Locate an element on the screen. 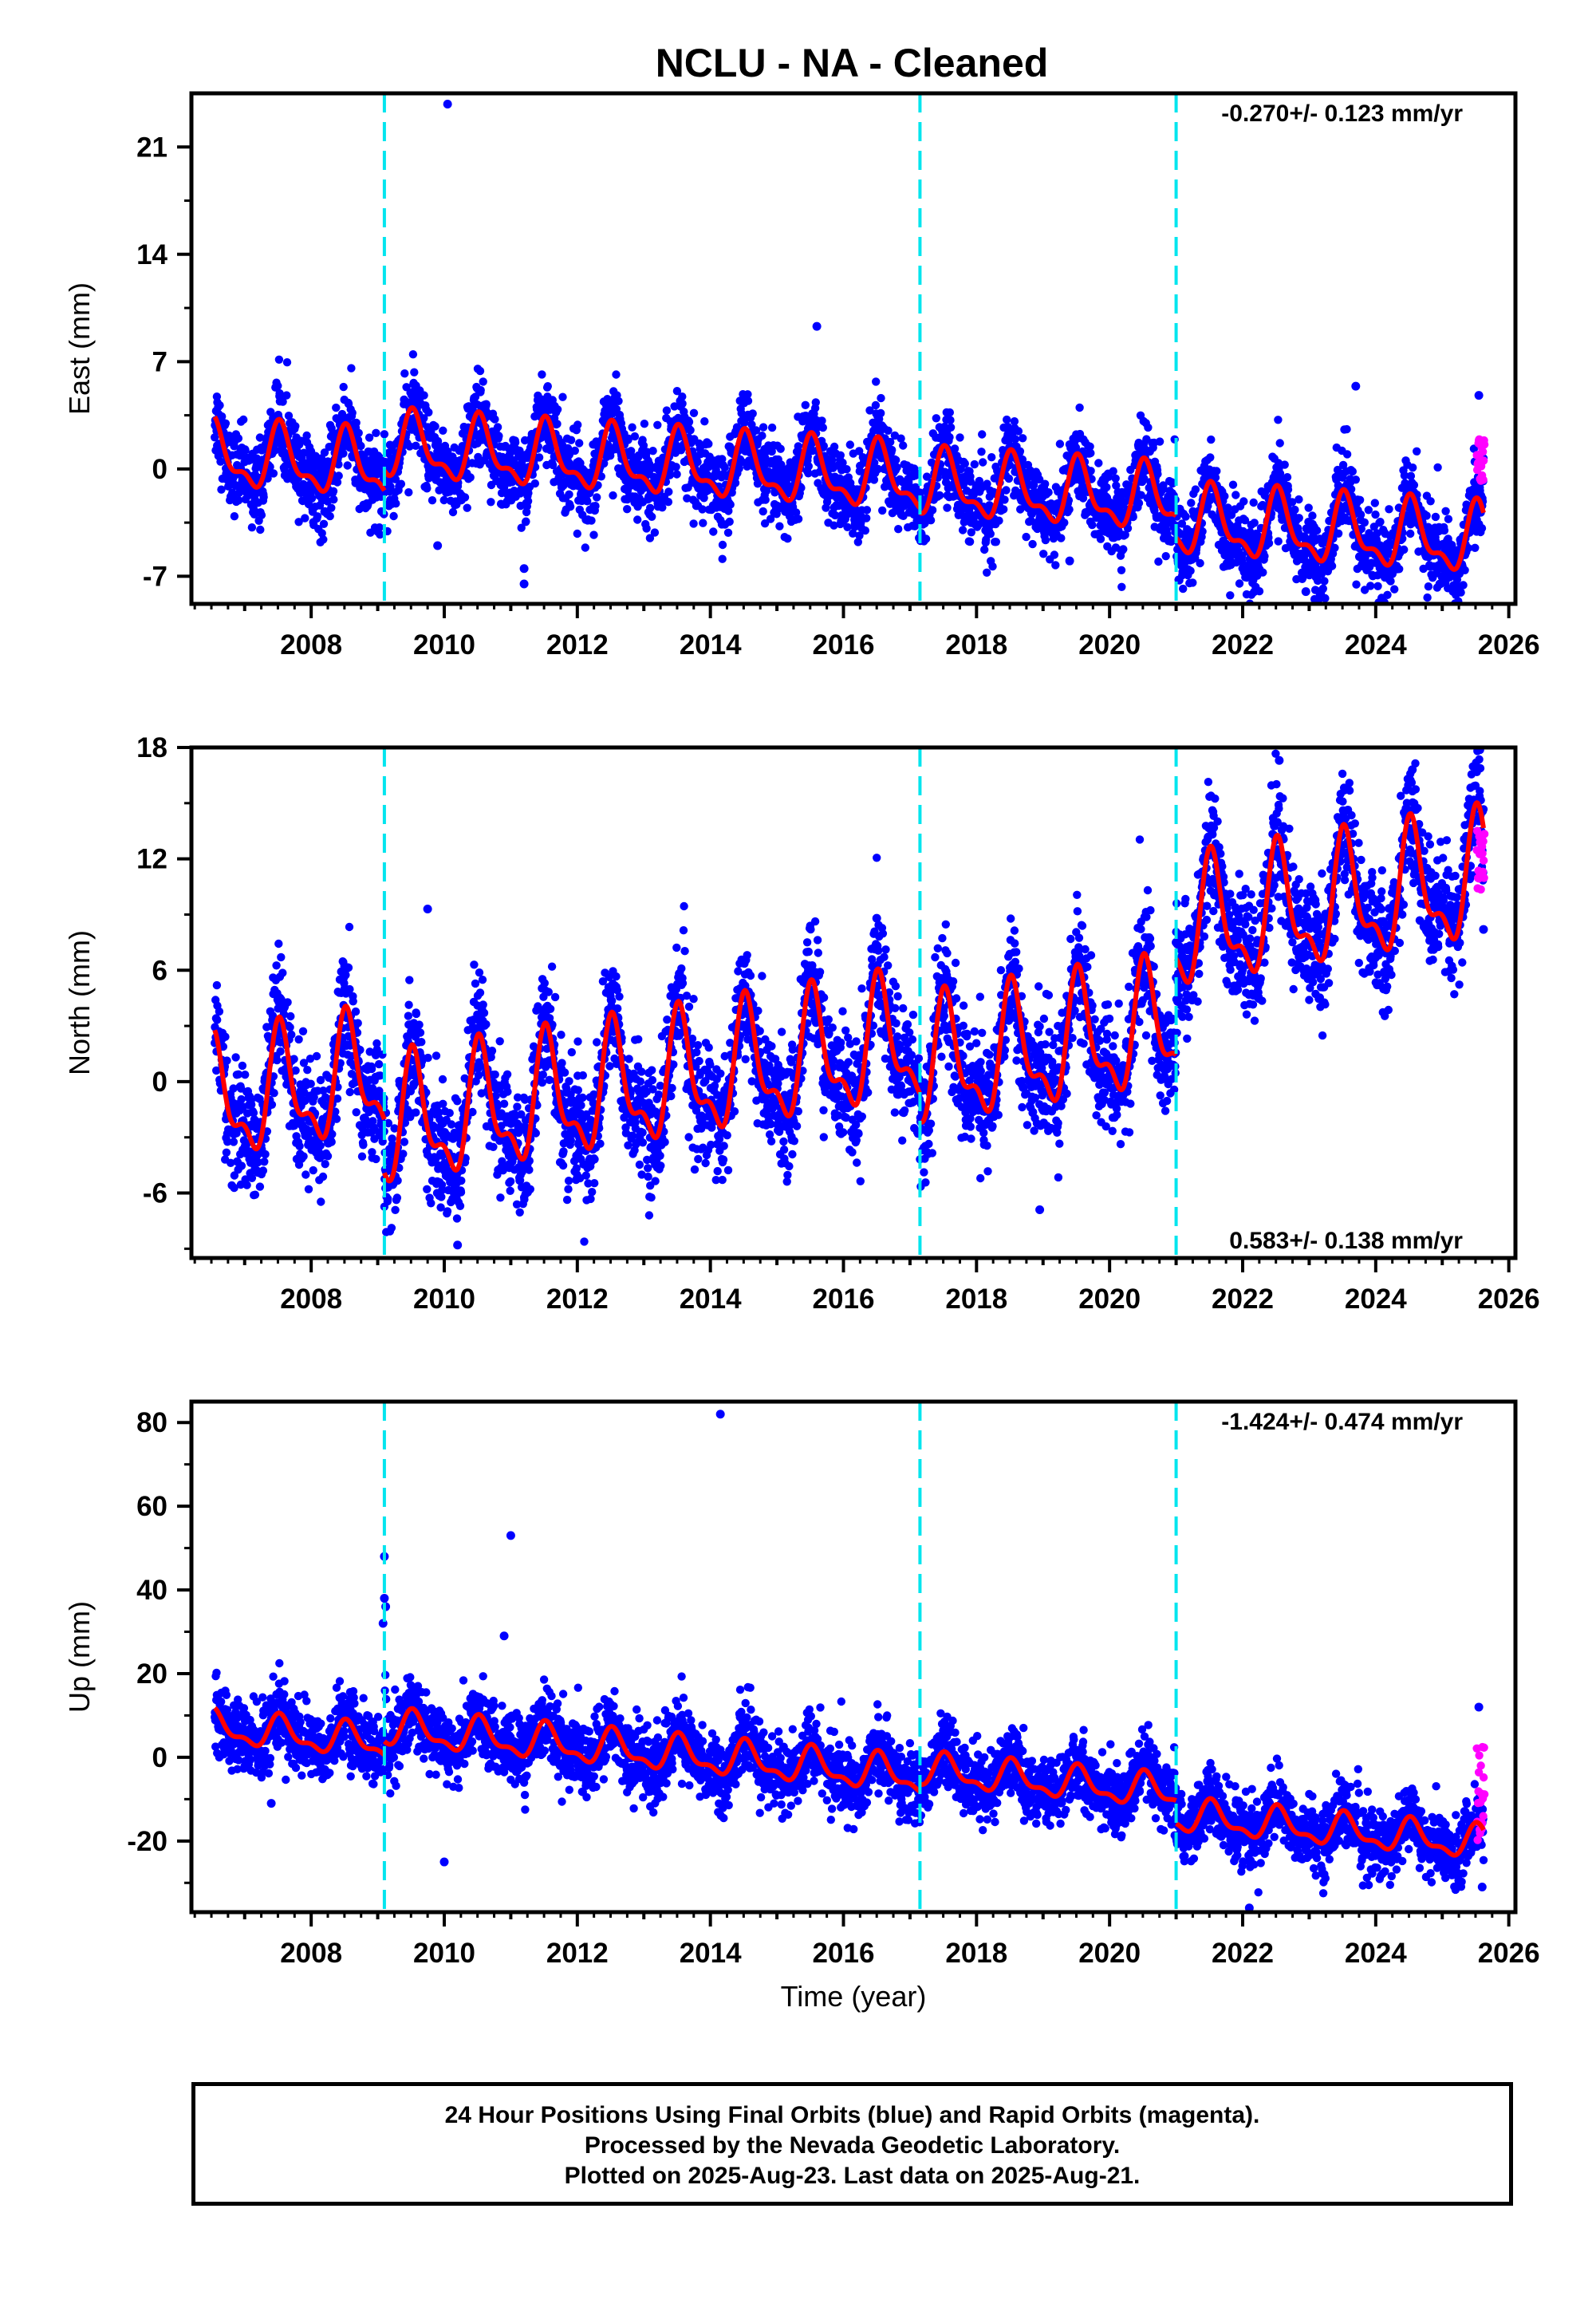 Image resolution: width=1596 pixels, height=2315 pixels. y-tick-label: -7 is located at coordinates (155, 576).